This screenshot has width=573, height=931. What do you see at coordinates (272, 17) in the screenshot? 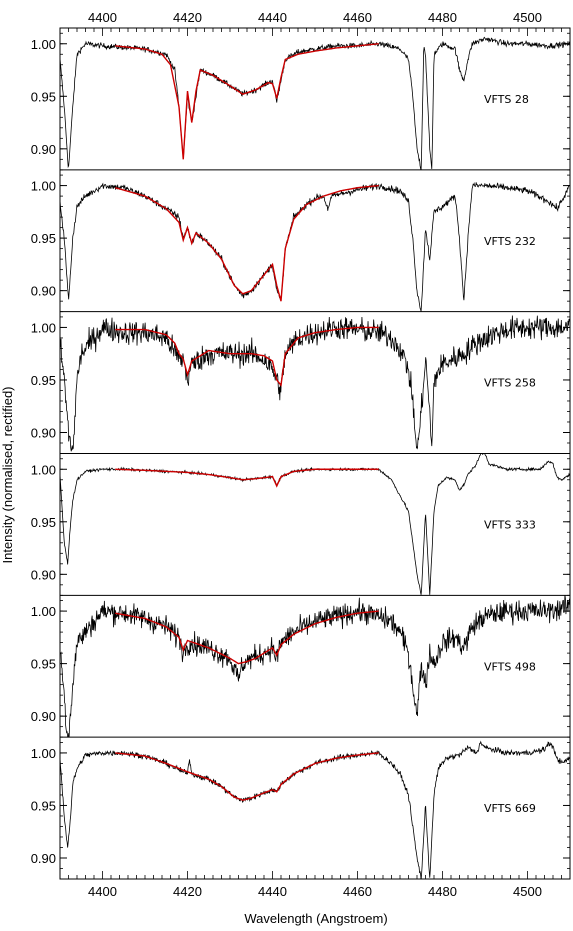
I see `x-tick-label-top: 4440` at bounding box center [272, 17].